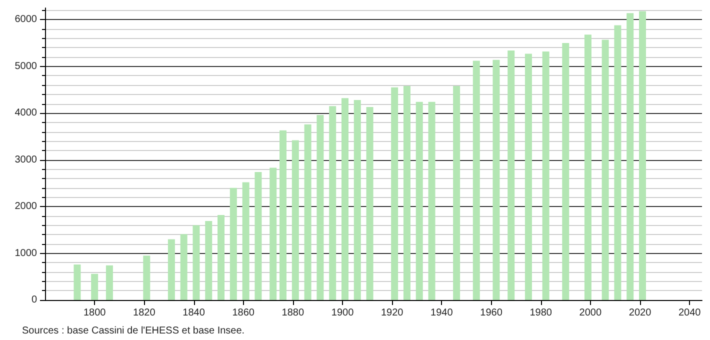 This screenshot has height=340, width=710. I want to click on x-tick-label: 1920, so click(392, 313).